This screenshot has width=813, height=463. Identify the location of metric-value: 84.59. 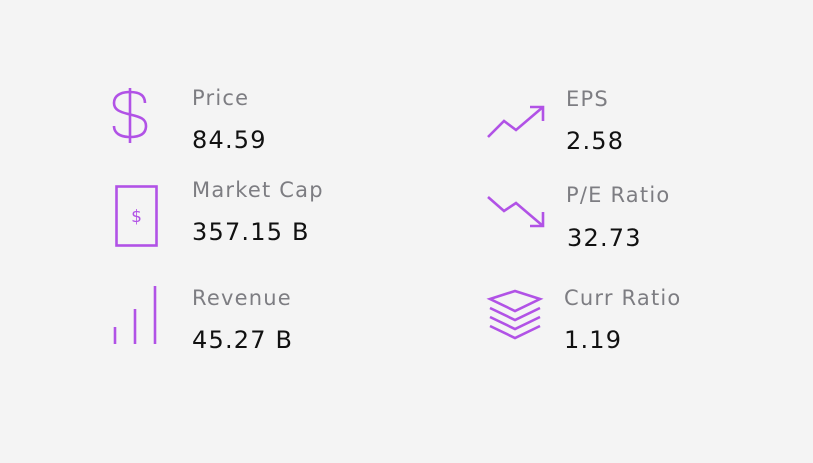
(229, 140).